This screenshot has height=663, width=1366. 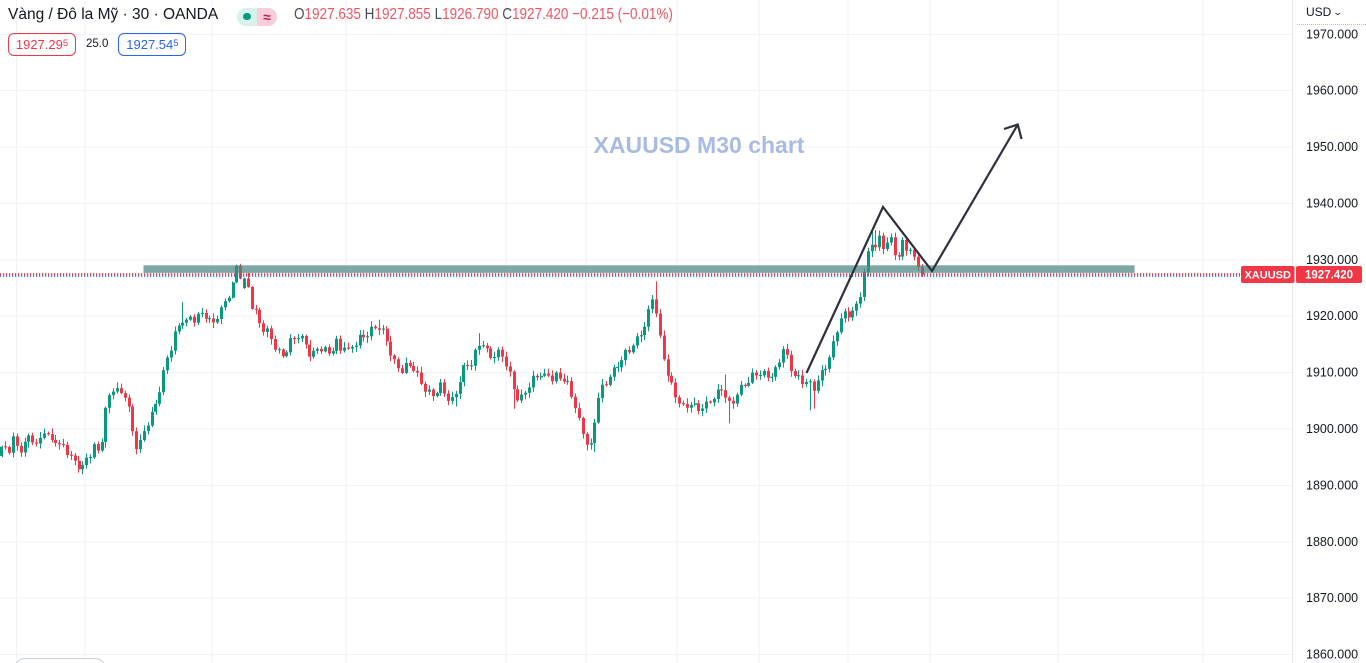 I want to click on svg-text: XAUUSD M30 chart, so click(x=699, y=145).